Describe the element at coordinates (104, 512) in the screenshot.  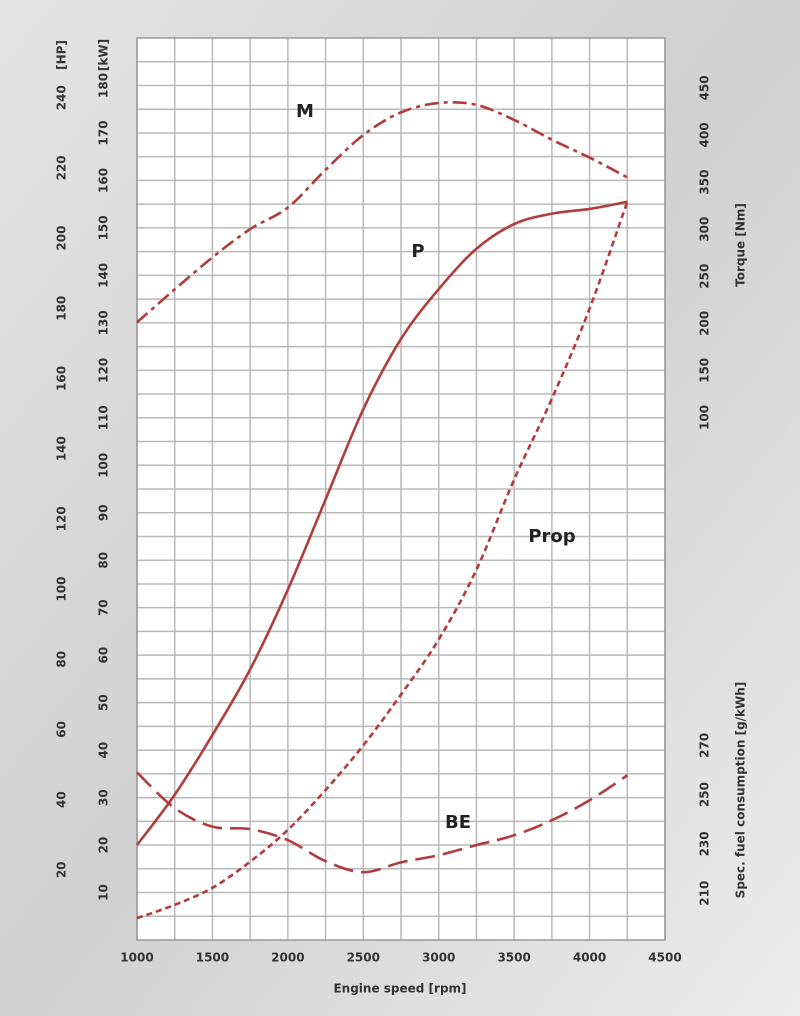
I see `y-tick-label: 90` at that location.